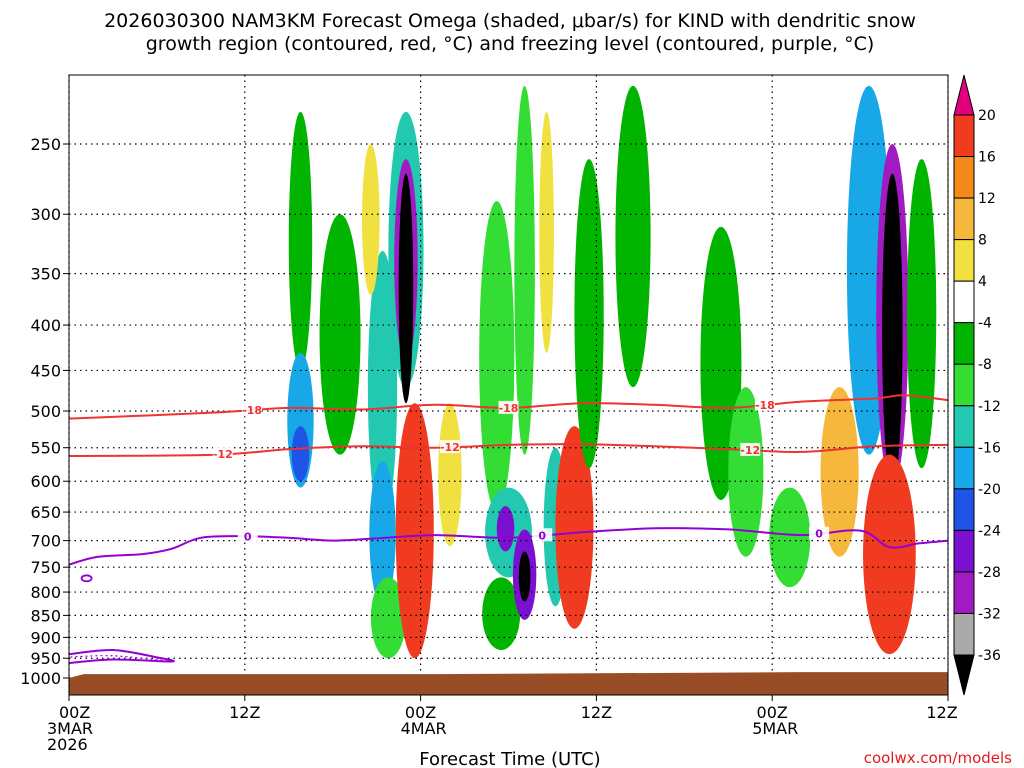 The height and width of the screenshot is (768, 1024). What do you see at coordinates (86, 578) in the screenshot?
I see `freezing-loop-small` at bounding box center [86, 578].